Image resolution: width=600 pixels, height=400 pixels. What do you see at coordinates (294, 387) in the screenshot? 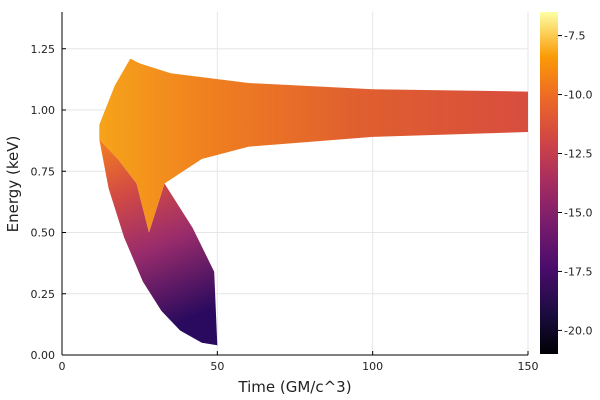
I see `x-axis-label: Time (GM/c^3)` at bounding box center [294, 387].